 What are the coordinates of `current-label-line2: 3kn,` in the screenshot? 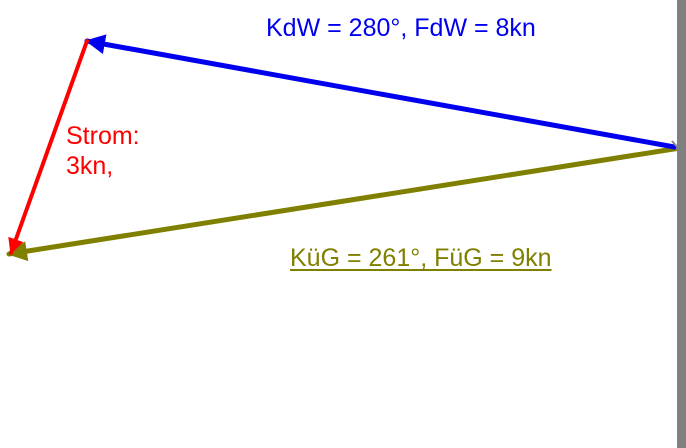 It's located at (90, 166).